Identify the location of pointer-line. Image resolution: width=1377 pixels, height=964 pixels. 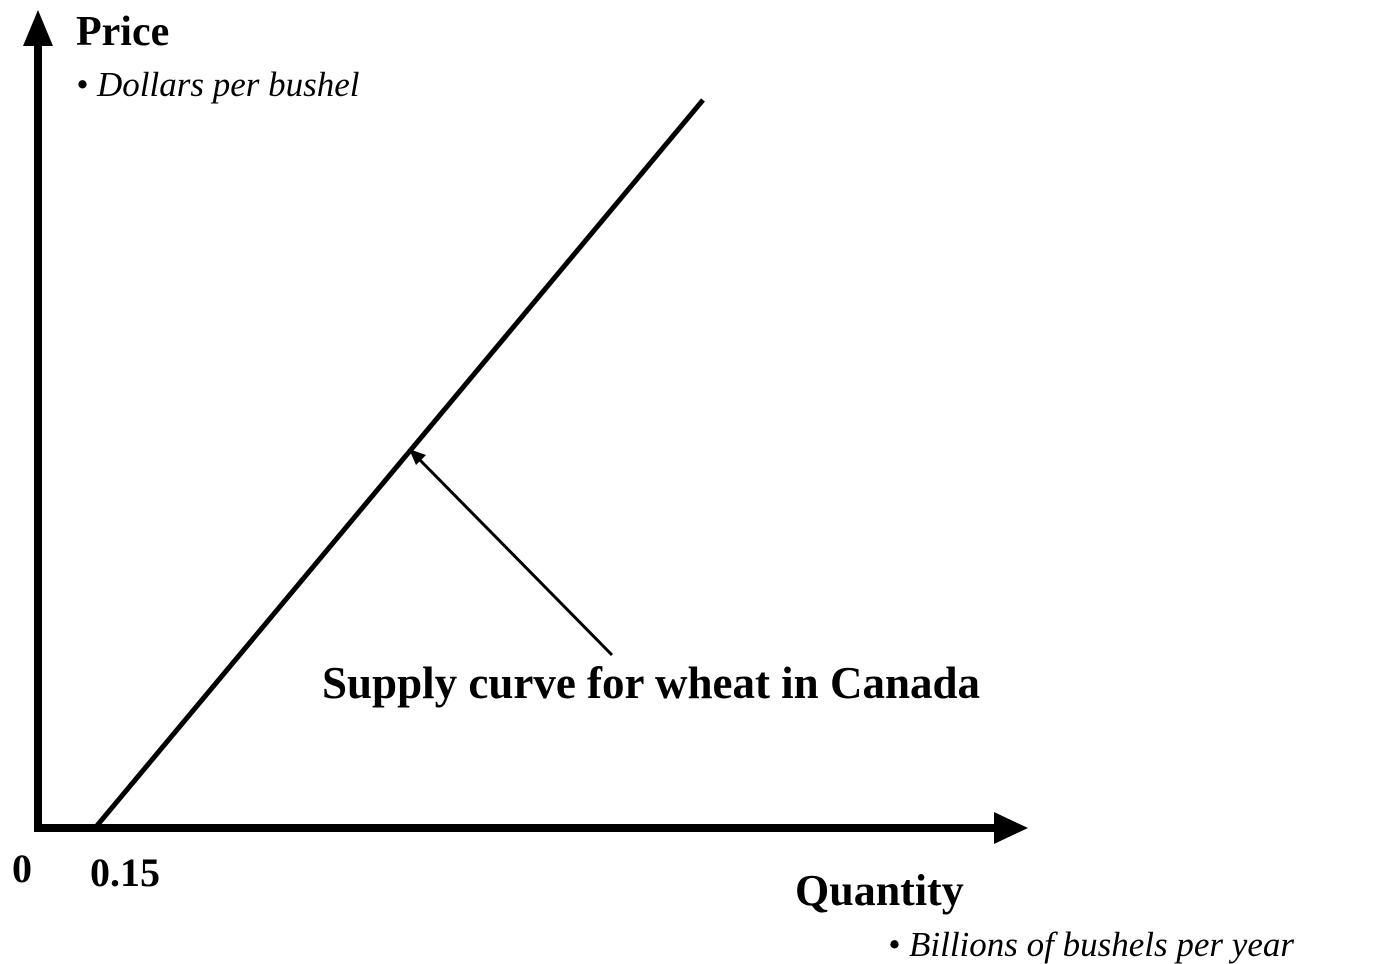
(514, 555).